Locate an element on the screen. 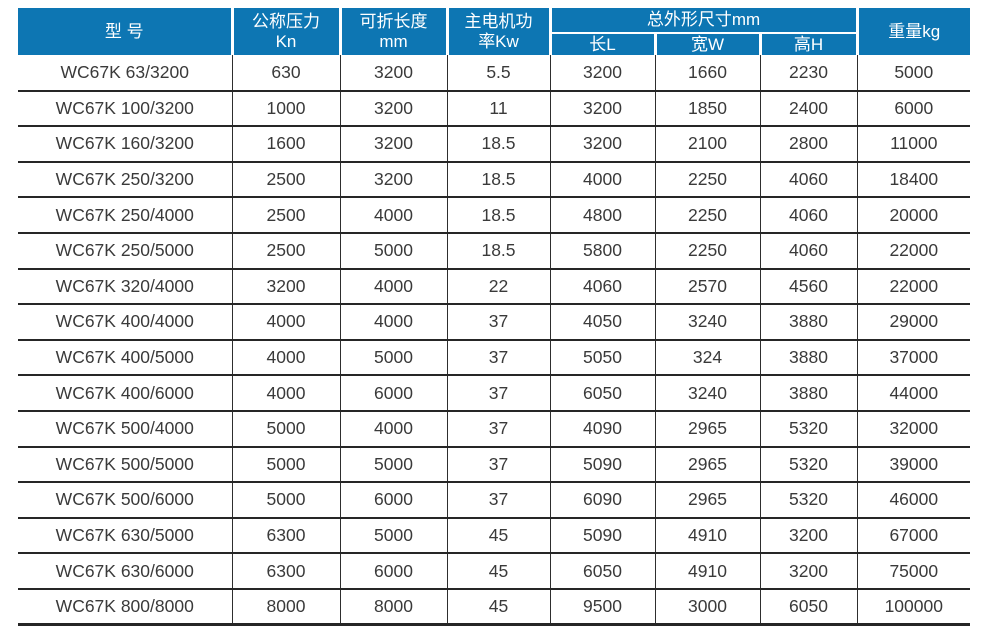  value-cell: 4090 is located at coordinates (602, 428).